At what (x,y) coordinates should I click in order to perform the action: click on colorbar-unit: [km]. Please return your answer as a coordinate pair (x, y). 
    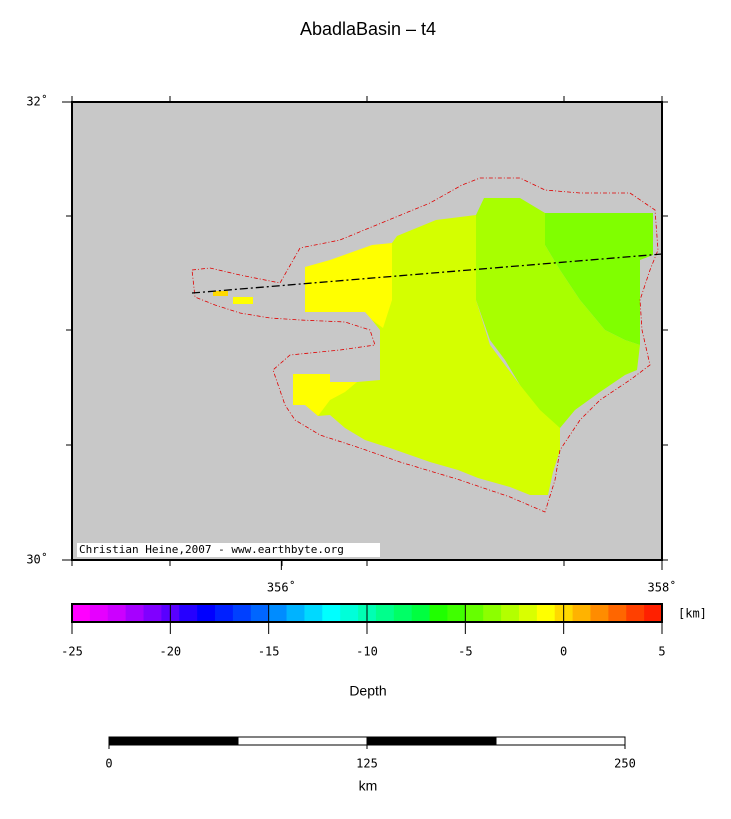
    Looking at the image, I should click on (692, 614).